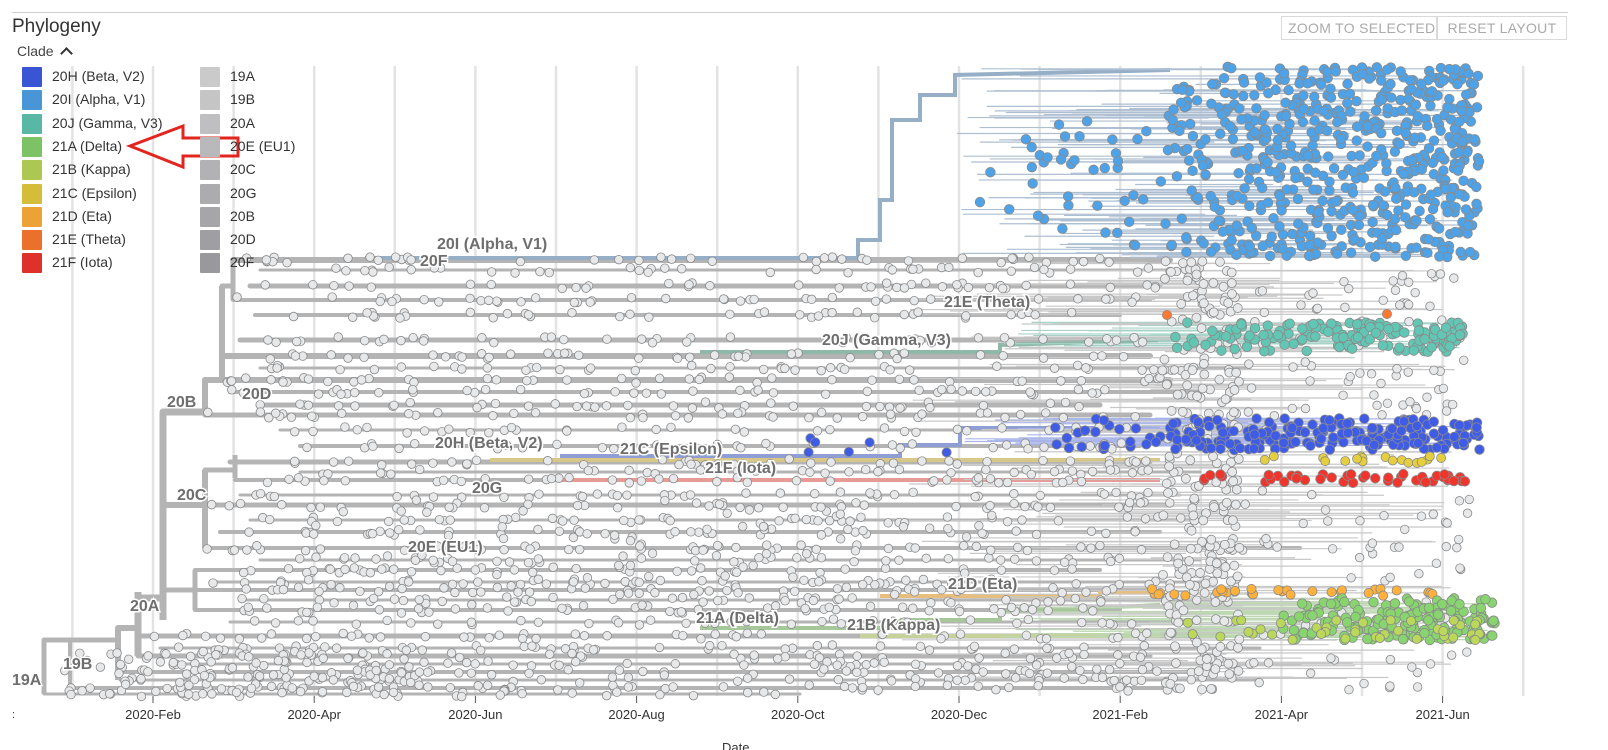 The width and height of the screenshot is (1608, 750). I want to click on reset-layout-button: RESET LAYOUT, so click(1502, 28).